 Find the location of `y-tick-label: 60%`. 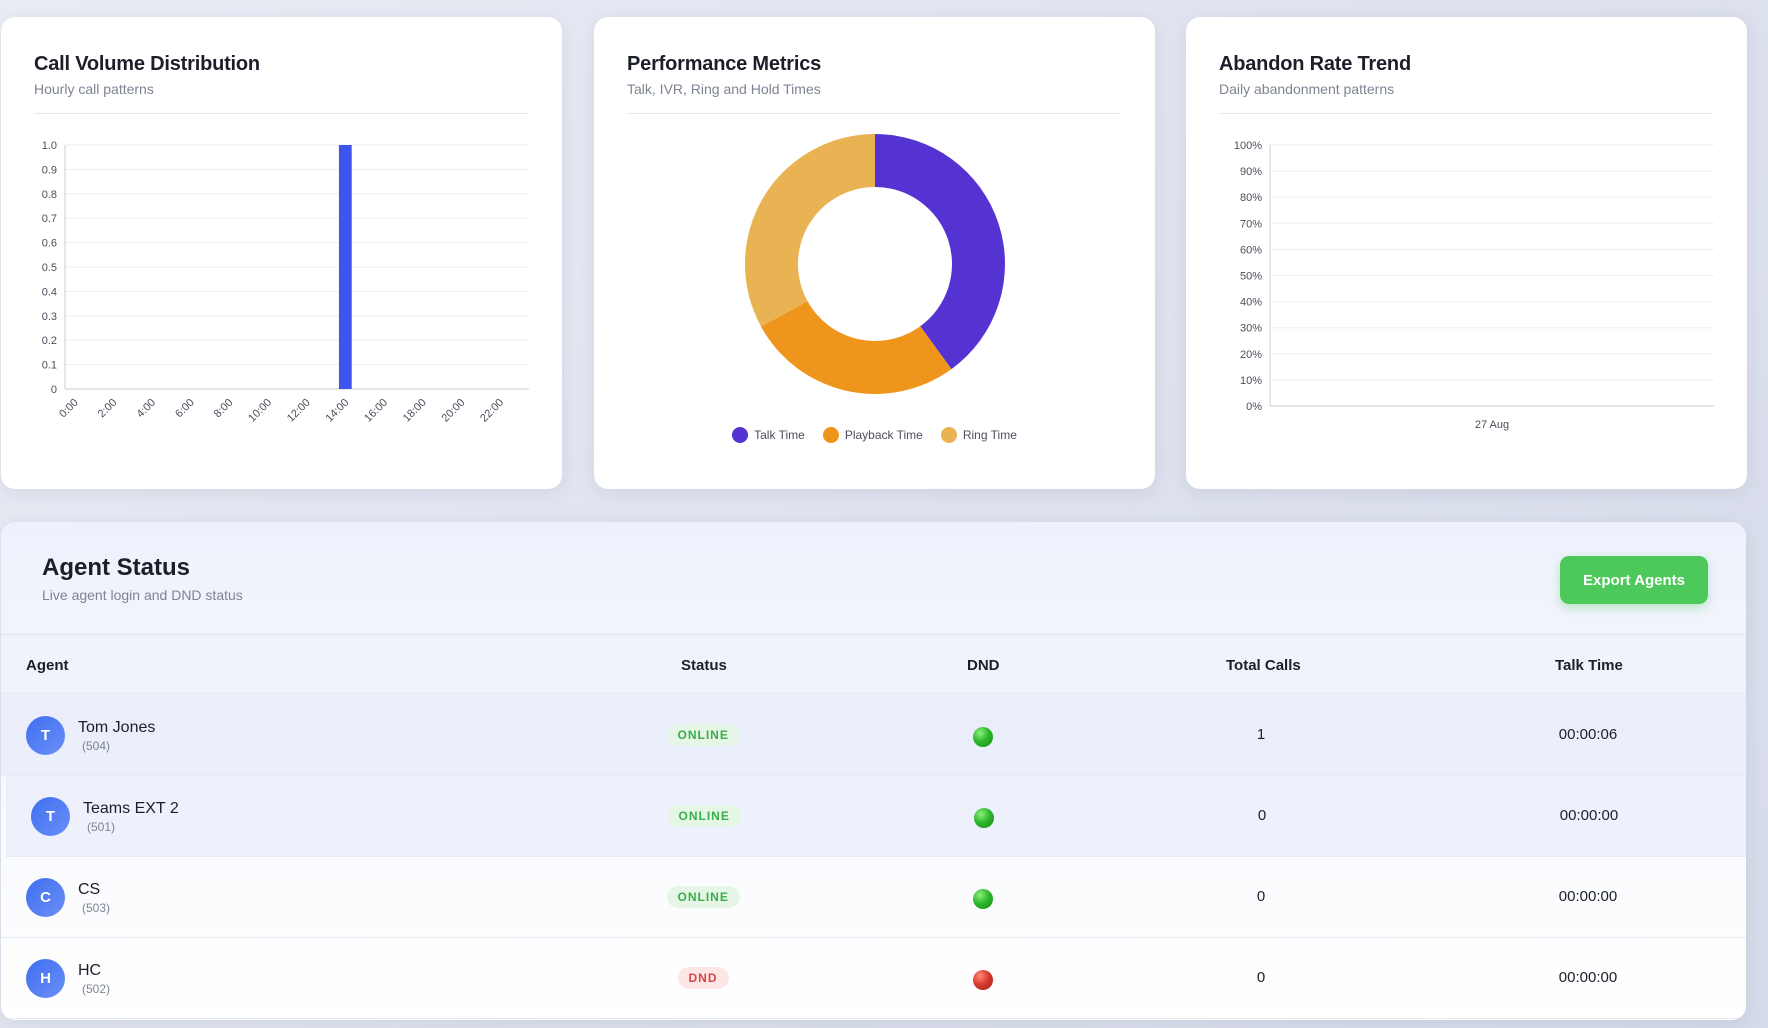

y-tick-label: 60% is located at coordinates (1251, 250).